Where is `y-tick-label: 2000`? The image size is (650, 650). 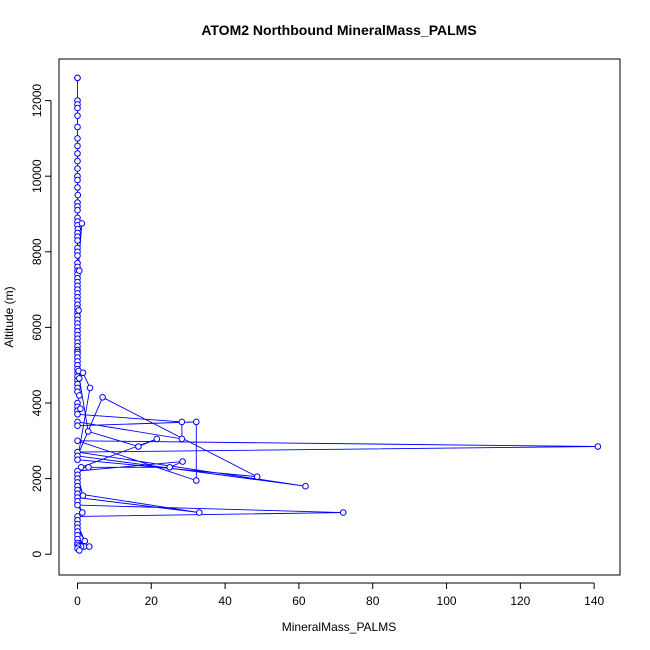
y-tick-label: 2000 is located at coordinates (37, 478).